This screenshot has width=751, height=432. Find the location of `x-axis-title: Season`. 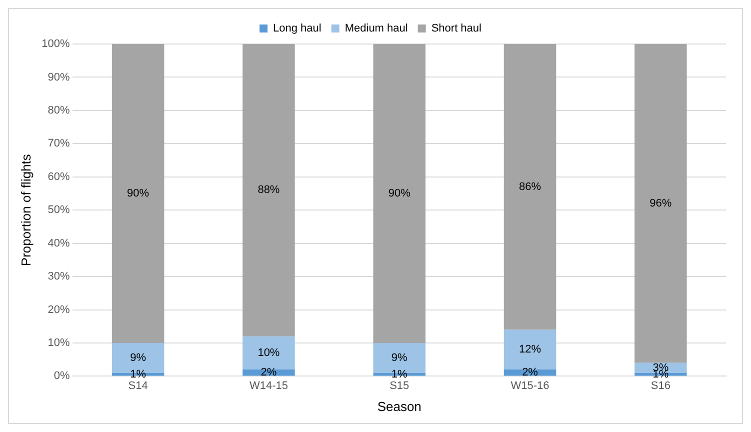

x-axis-title: Season is located at coordinates (399, 406).